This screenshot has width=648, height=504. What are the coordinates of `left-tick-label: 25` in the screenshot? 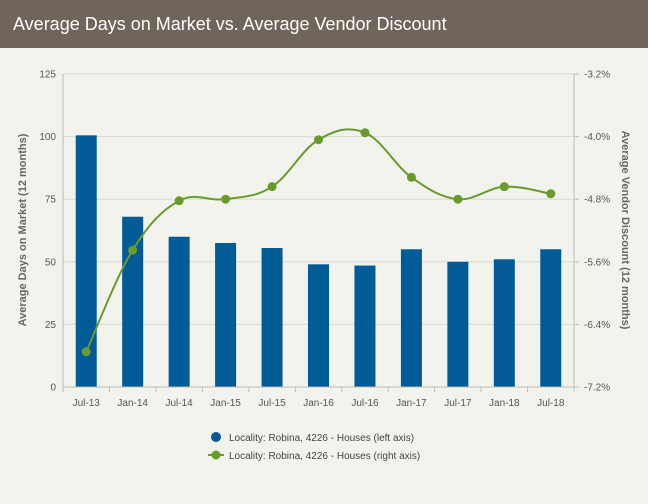 It's located at (51, 325).